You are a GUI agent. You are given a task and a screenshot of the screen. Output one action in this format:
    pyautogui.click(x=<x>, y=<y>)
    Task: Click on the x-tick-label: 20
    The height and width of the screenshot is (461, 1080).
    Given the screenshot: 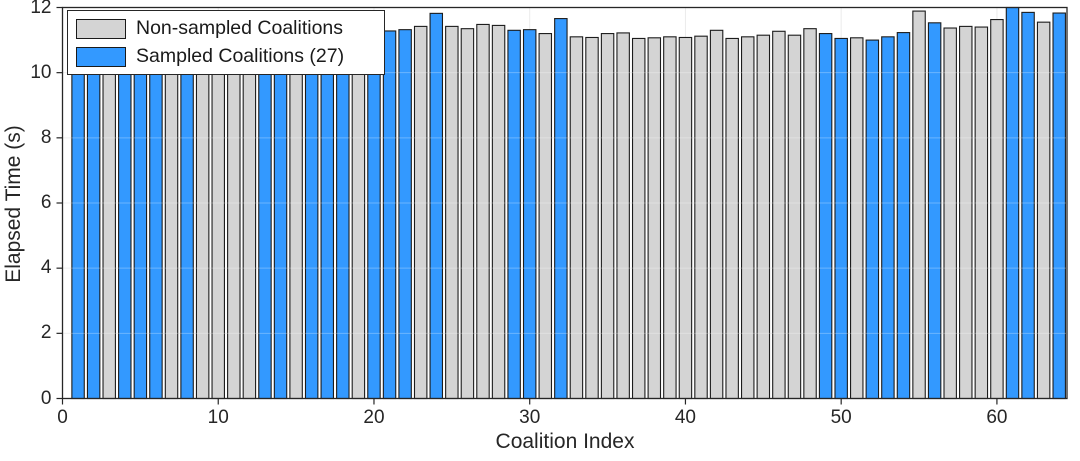 What is the action you would take?
    pyautogui.click(x=374, y=417)
    